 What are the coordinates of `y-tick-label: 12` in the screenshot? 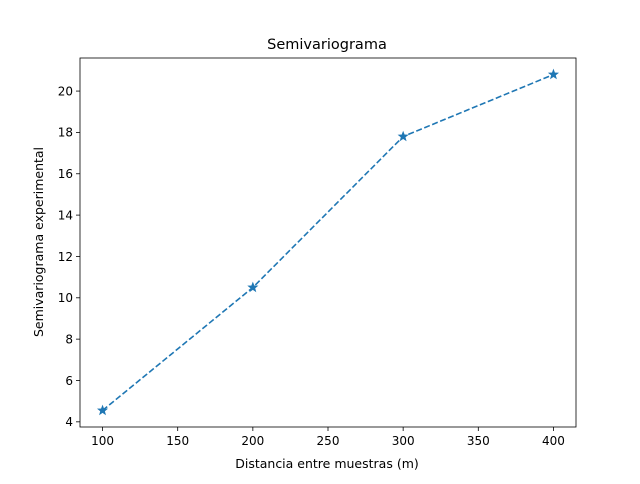 It's located at (65, 257).